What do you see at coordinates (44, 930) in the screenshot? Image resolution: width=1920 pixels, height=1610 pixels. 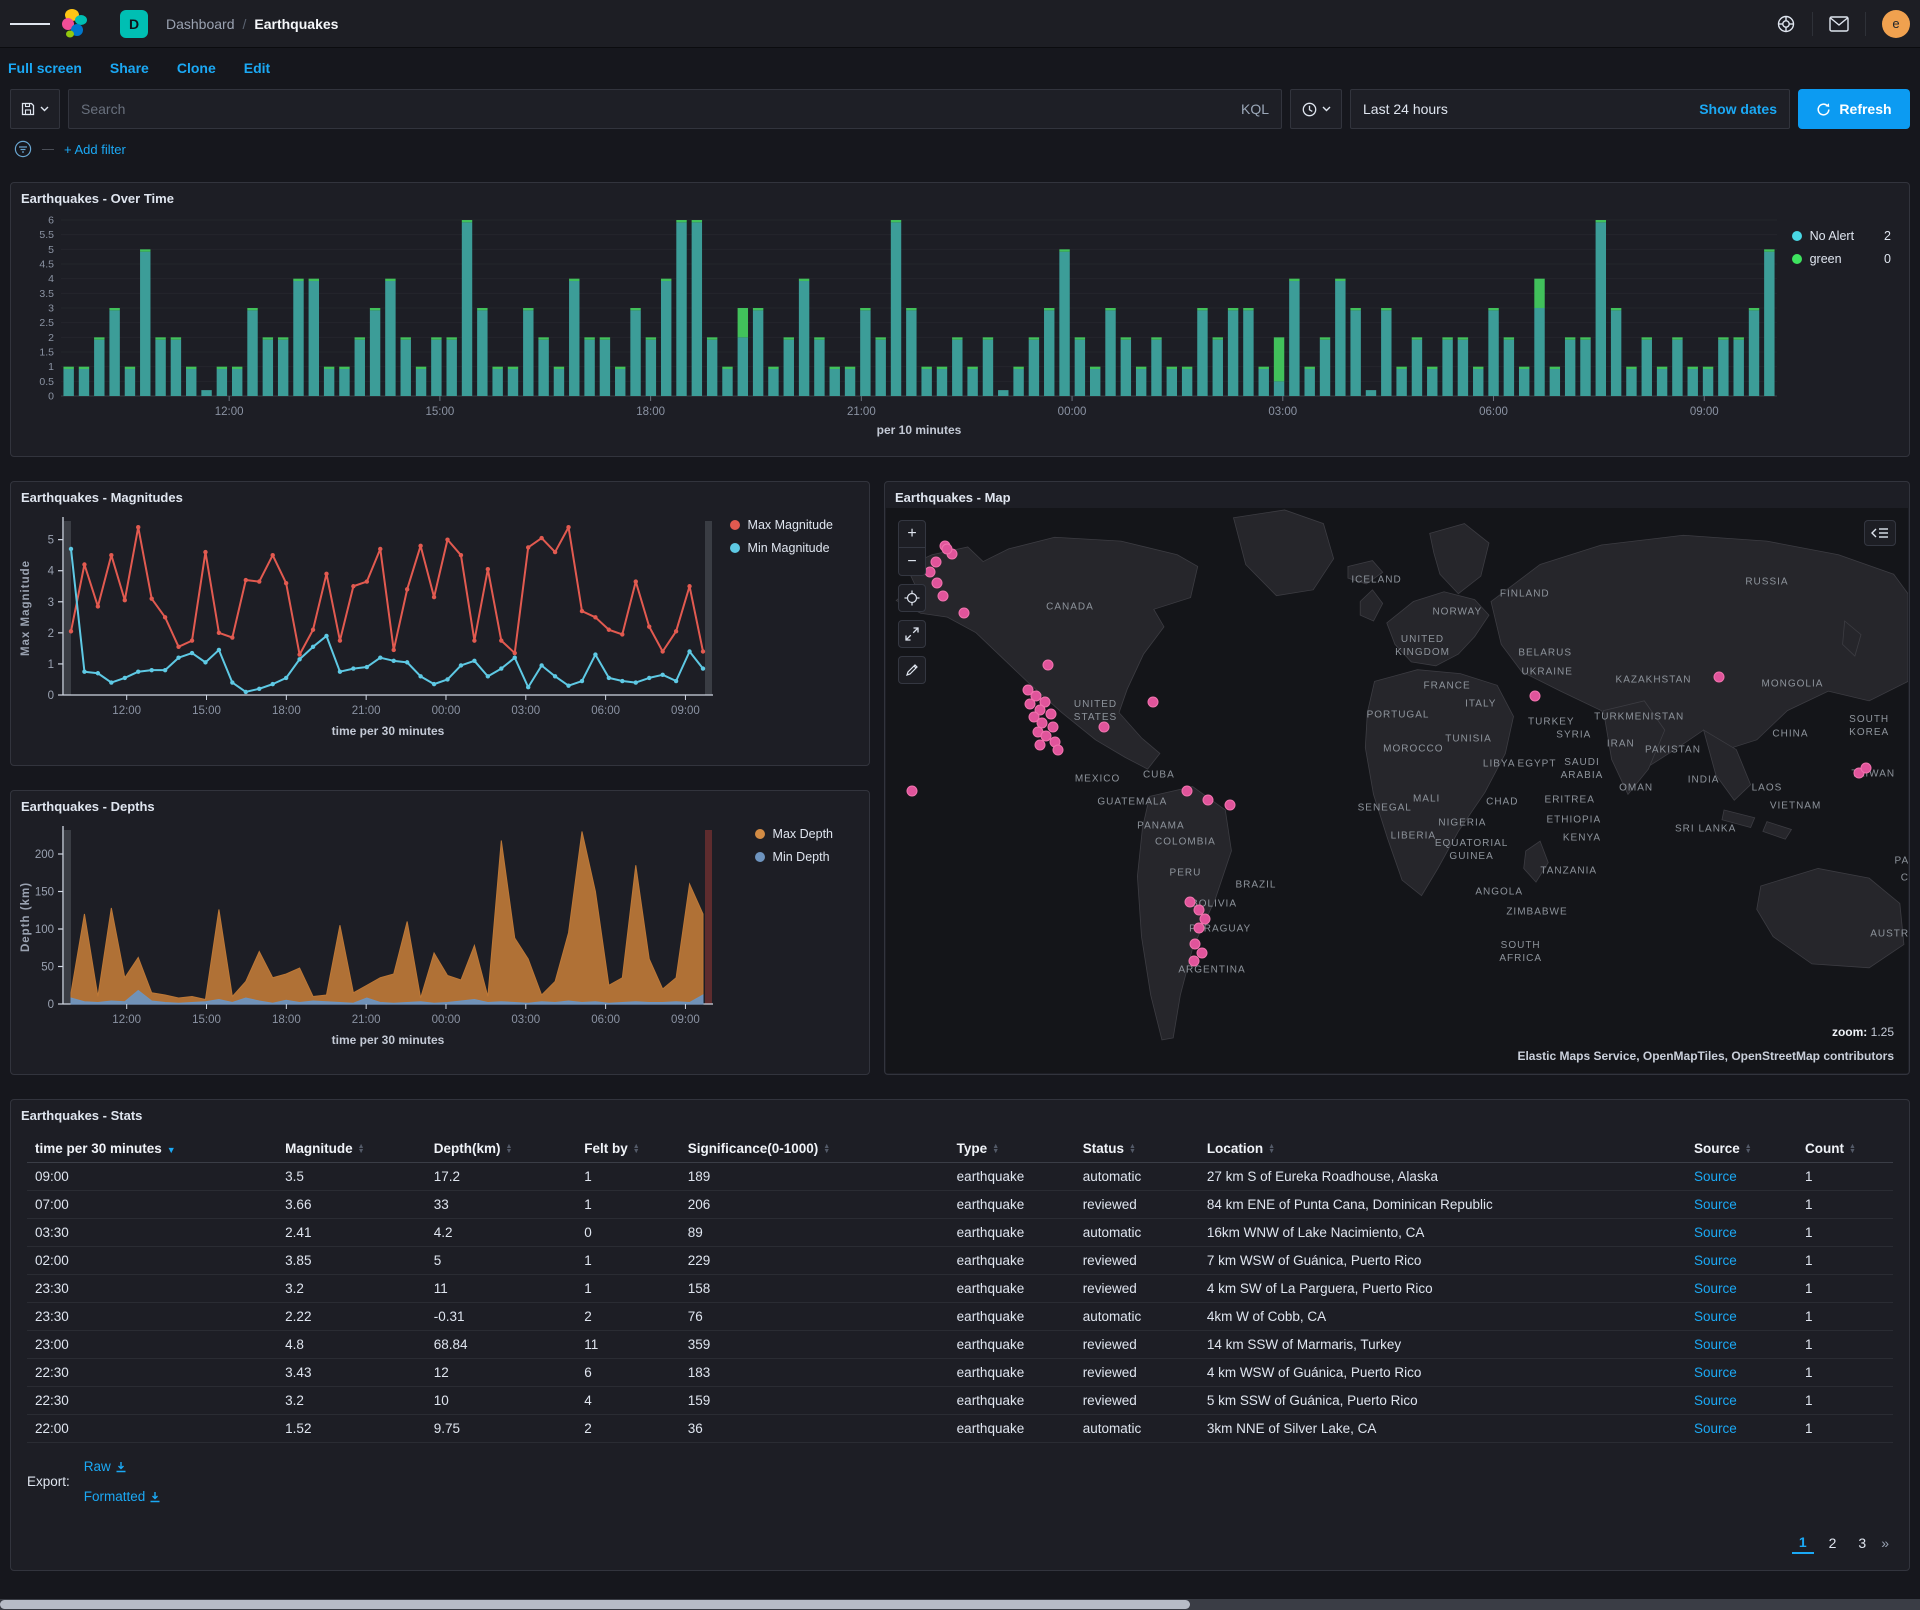 I see `svg-text: 100` at bounding box center [44, 930].